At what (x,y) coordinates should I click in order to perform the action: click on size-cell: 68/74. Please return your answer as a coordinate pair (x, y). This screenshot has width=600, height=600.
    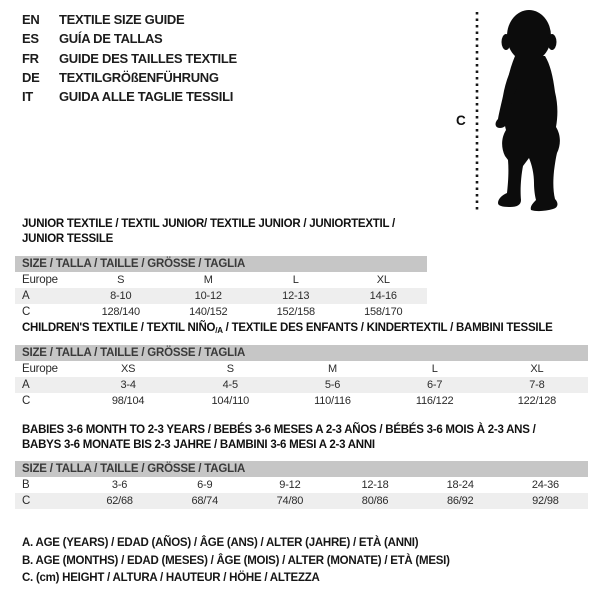
    Looking at the image, I should click on (205, 501).